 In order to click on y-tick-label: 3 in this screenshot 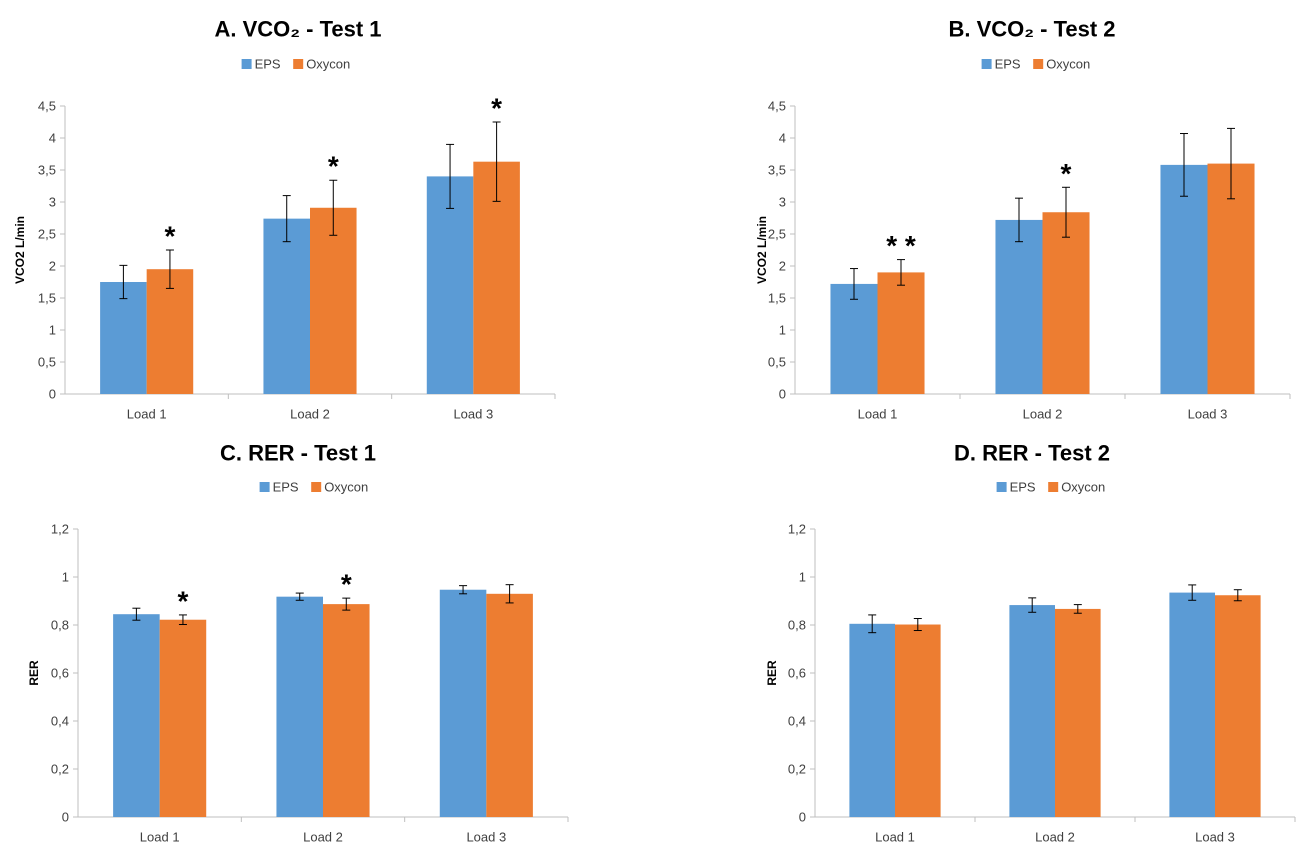, I will do `click(52, 202)`.